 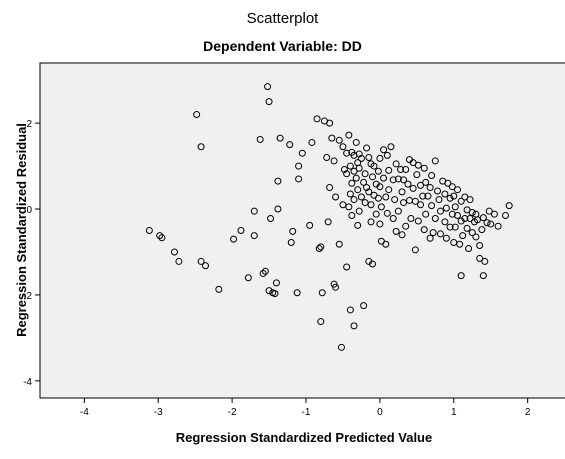 What do you see at coordinates (84, 412) in the screenshot?
I see `x-tick-label: -4` at bounding box center [84, 412].